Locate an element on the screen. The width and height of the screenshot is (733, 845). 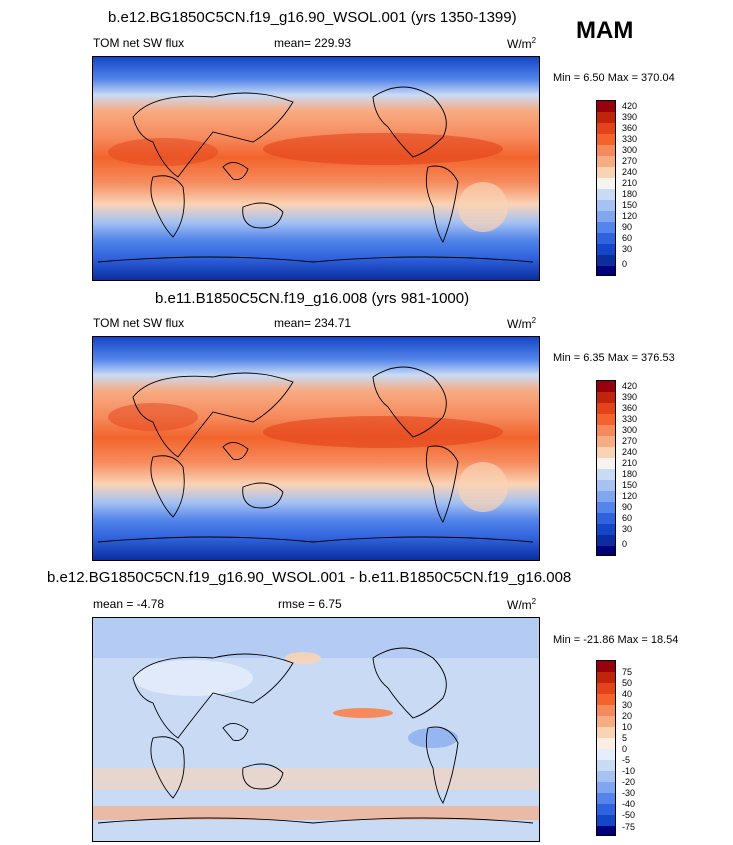
panel-1-colorbar is located at coordinates (606, 188).